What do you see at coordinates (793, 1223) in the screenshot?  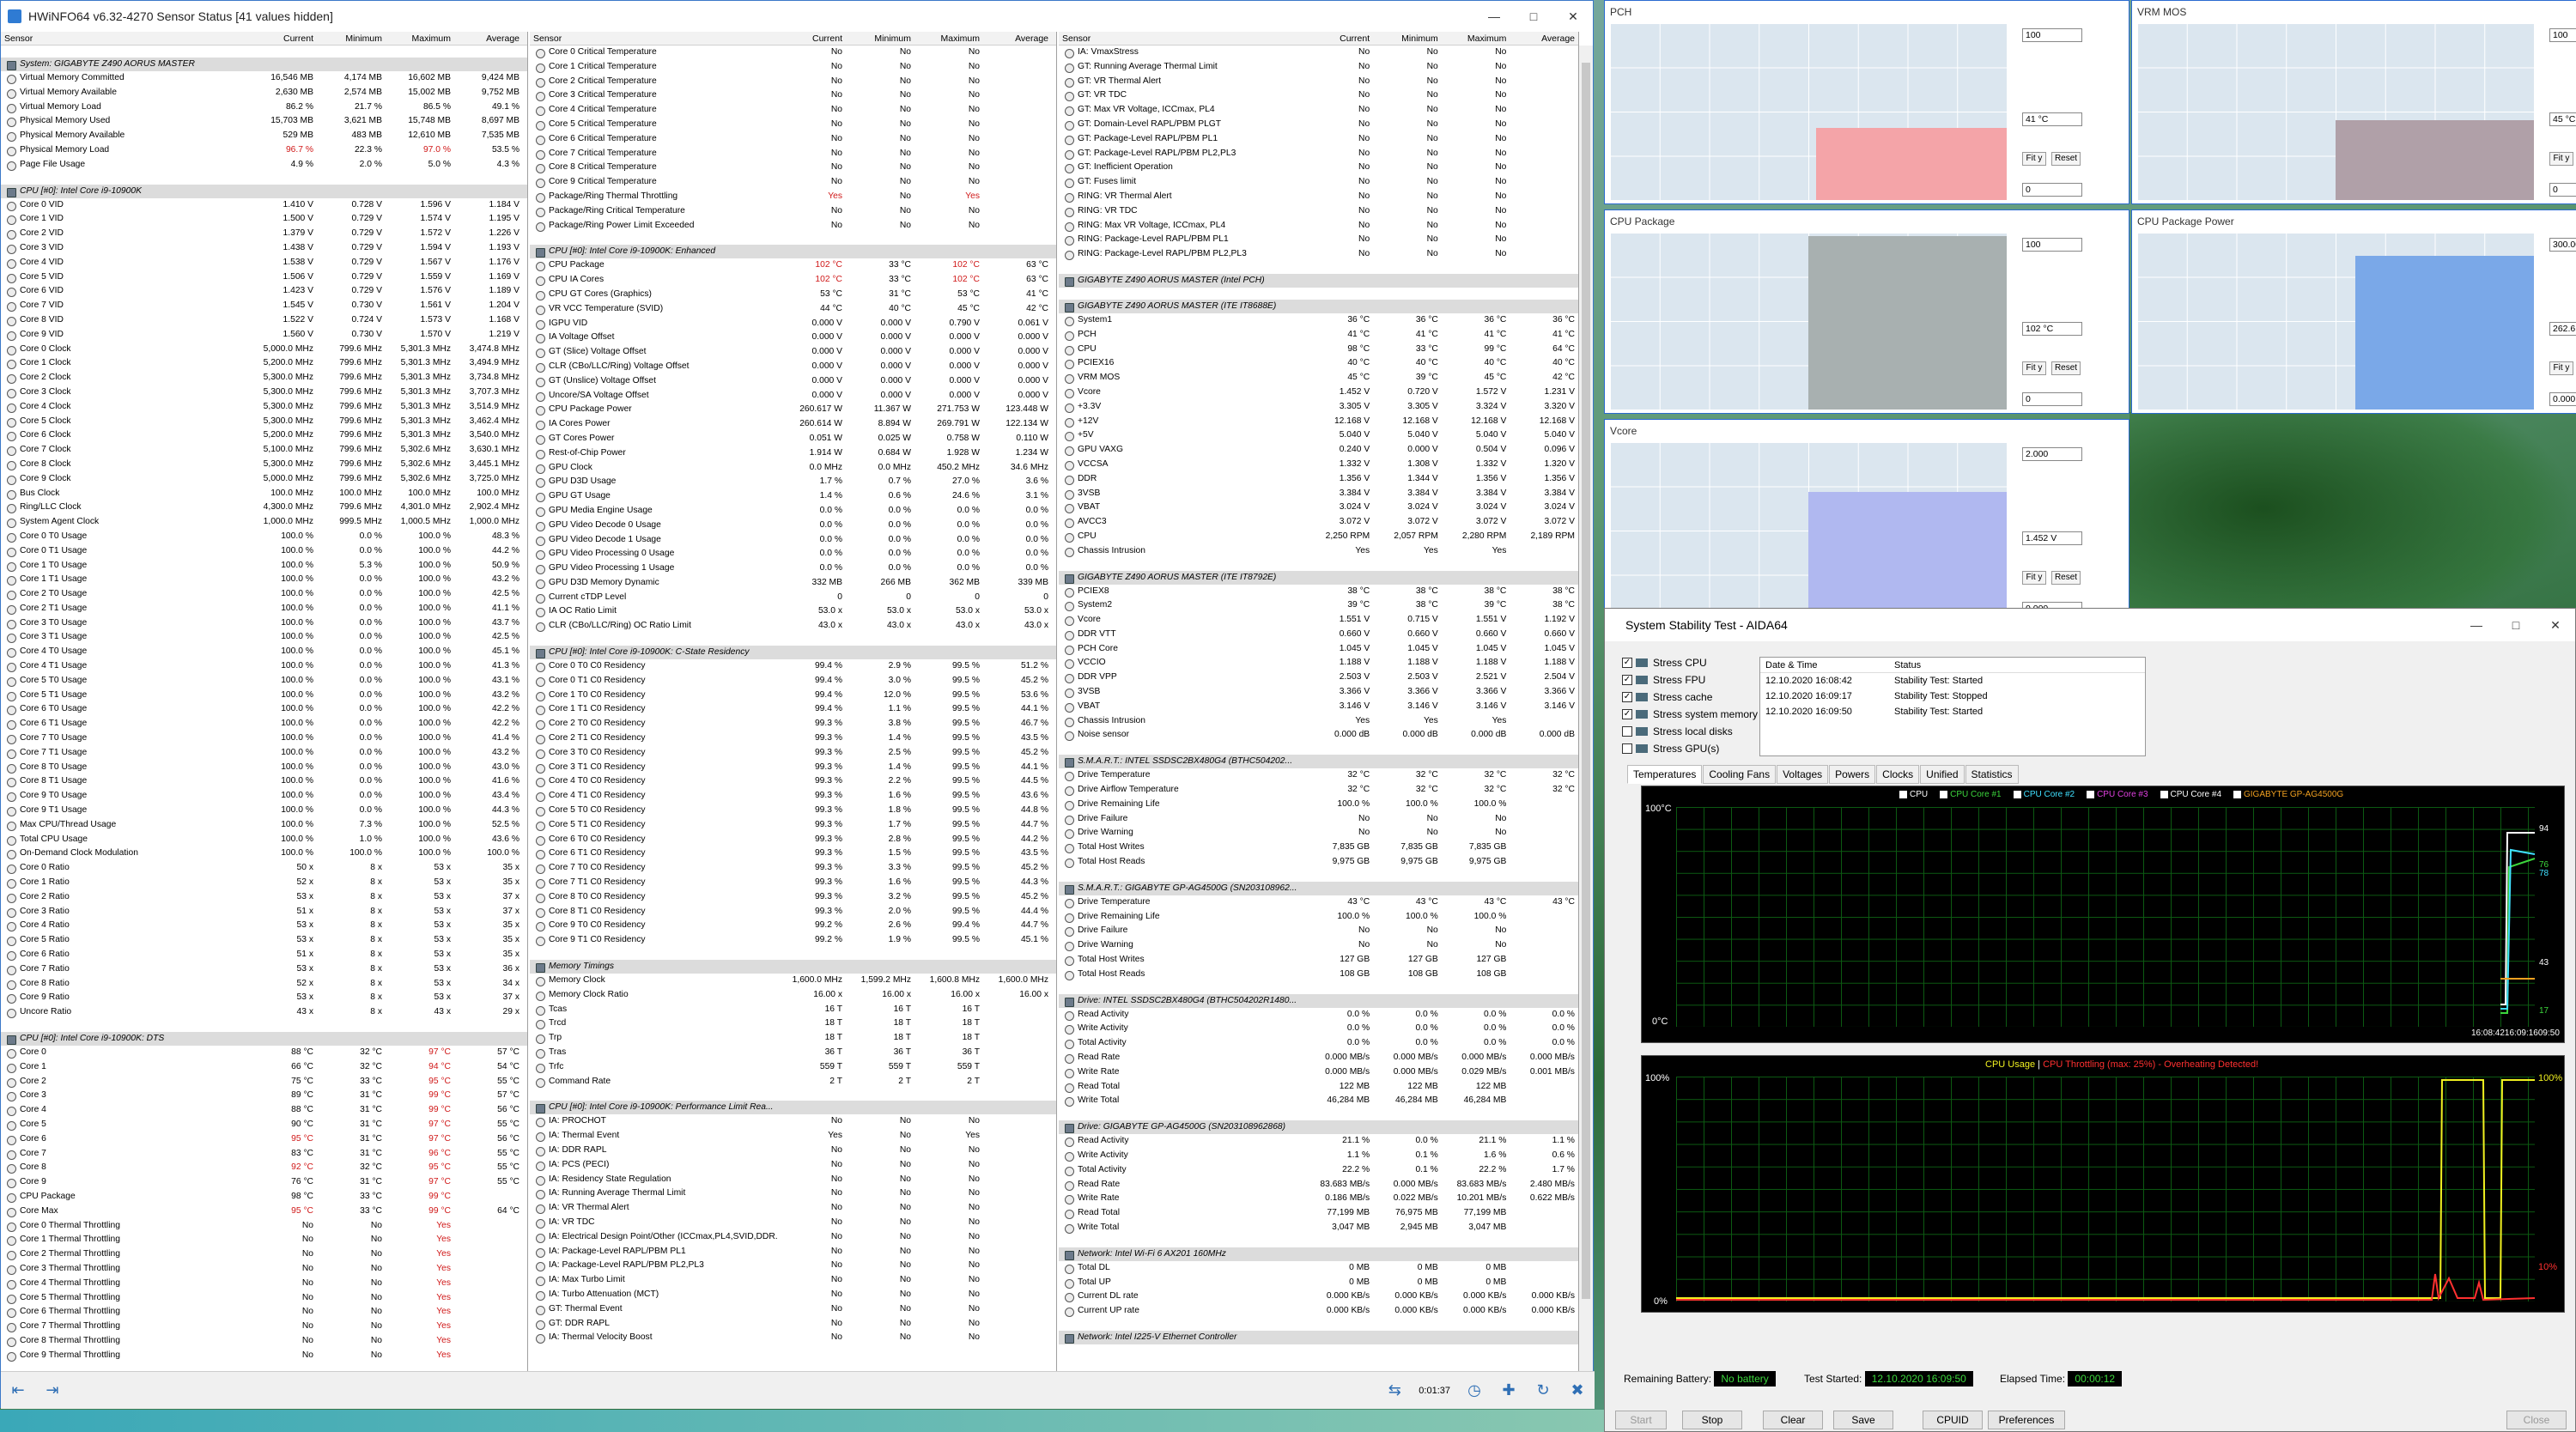 I see `sensor-row: IA: VR TDC No No No` at bounding box center [793, 1223].